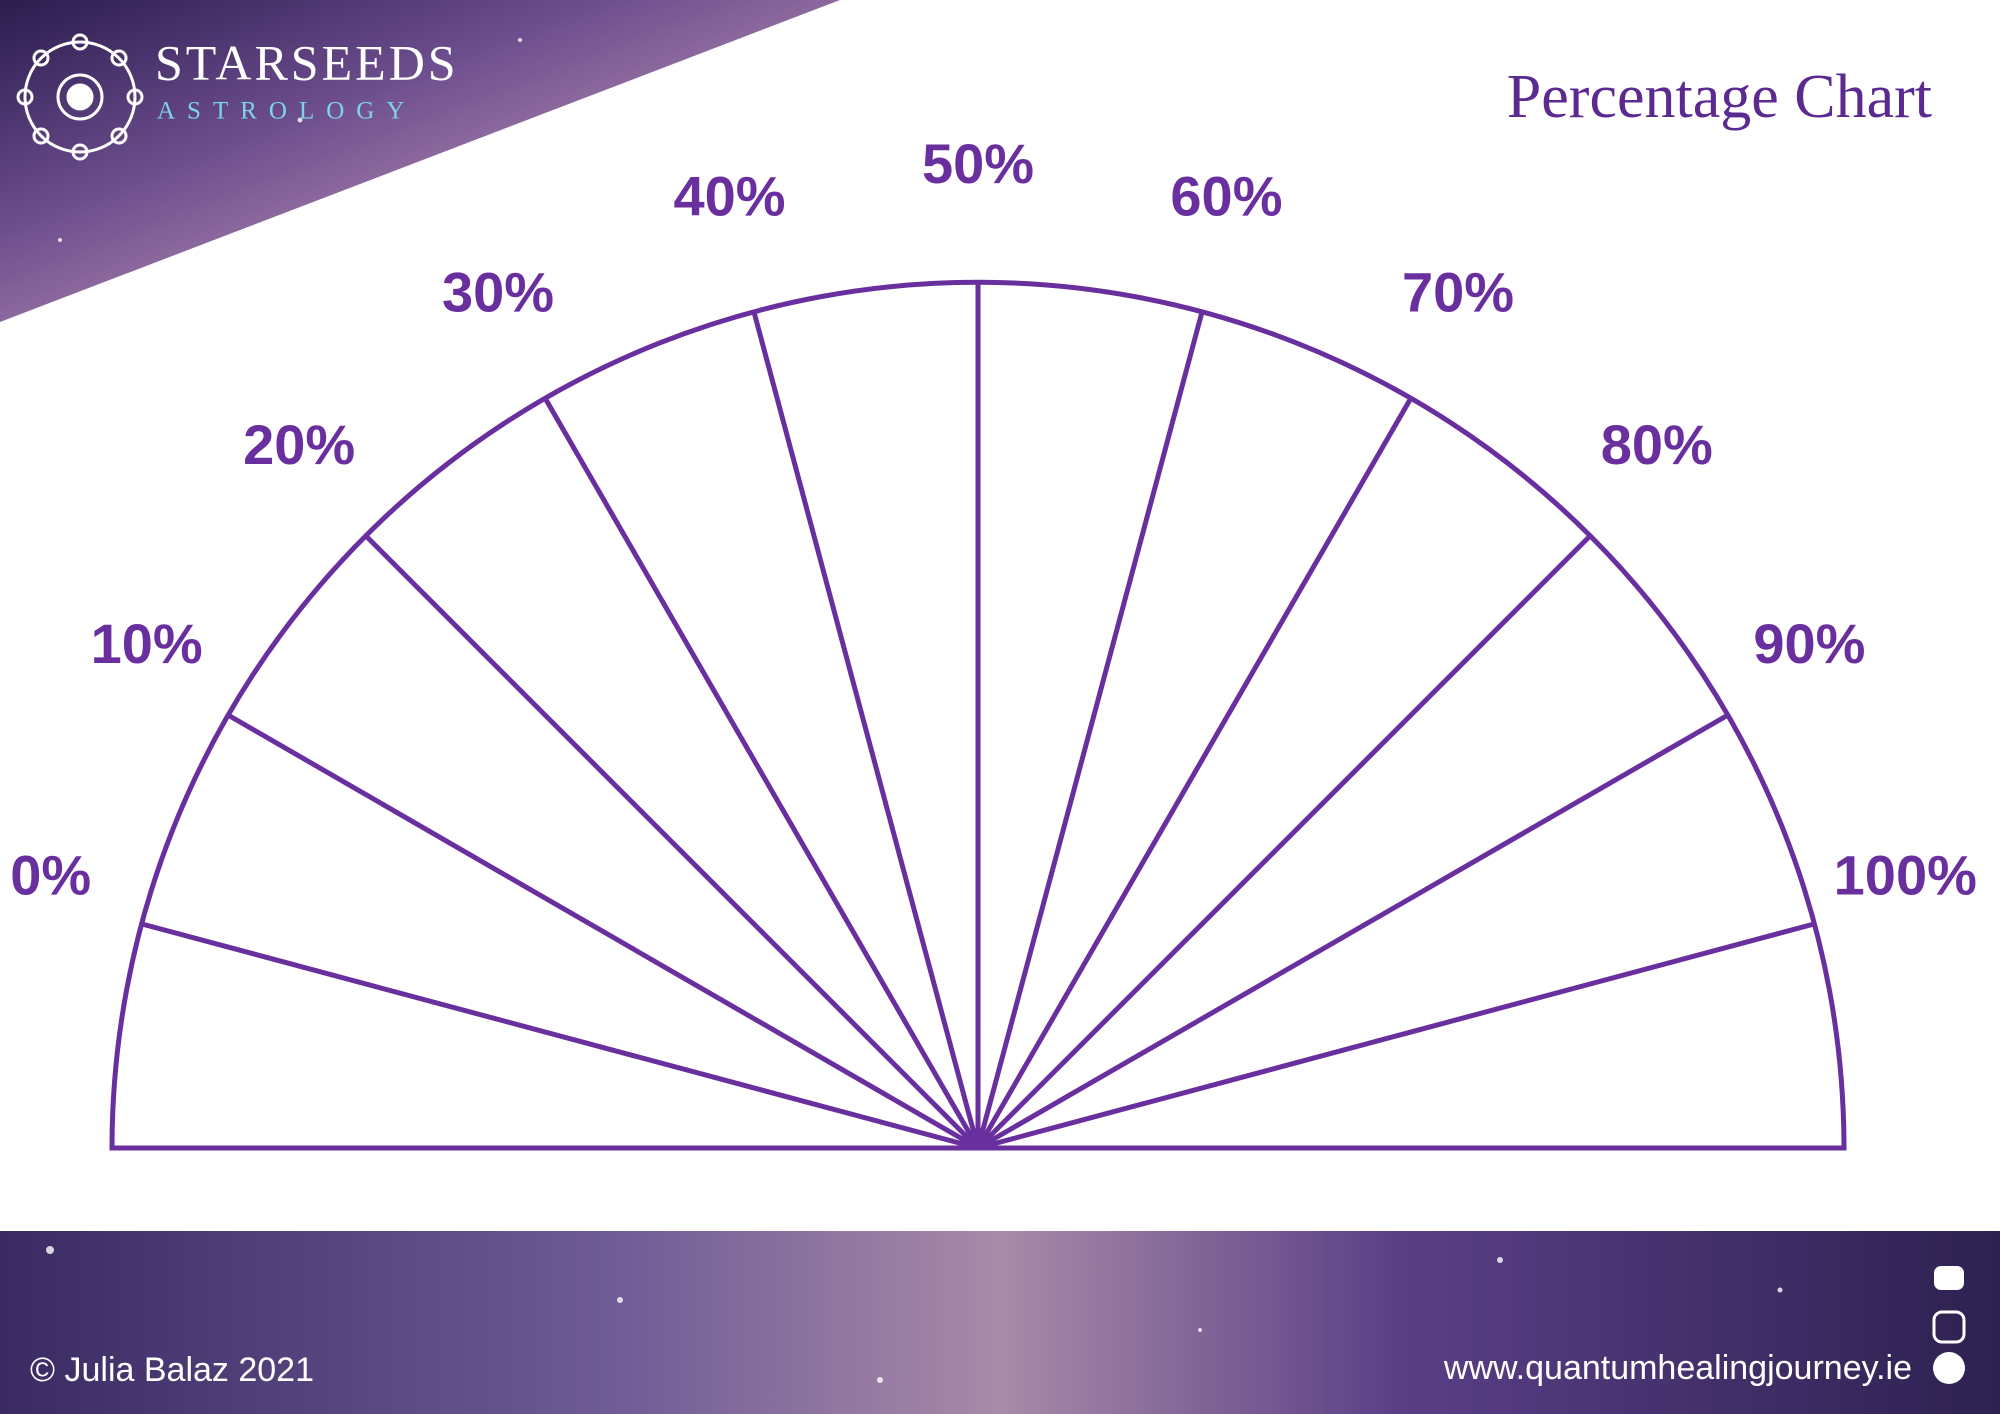 The width and height of the screenshot is (2000, 1414). Describe the element at coordinates (498, 291) in the screenshot. I see `dial-label: 30%` at that location.